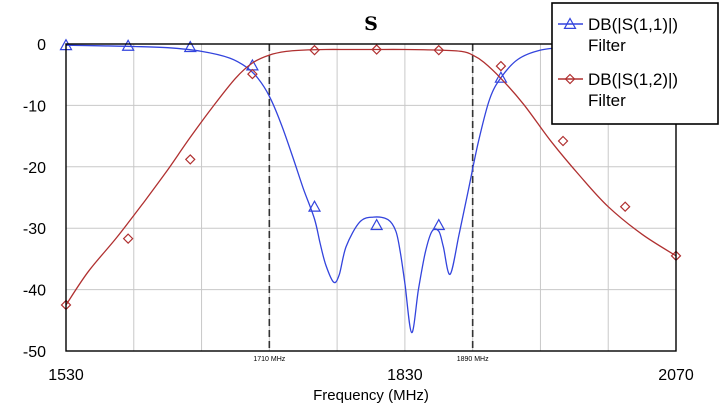 The width and height of the screenshot is (720, 420). I want to click on frequency-marker-label: 1710 MHz, so click(269, 359).